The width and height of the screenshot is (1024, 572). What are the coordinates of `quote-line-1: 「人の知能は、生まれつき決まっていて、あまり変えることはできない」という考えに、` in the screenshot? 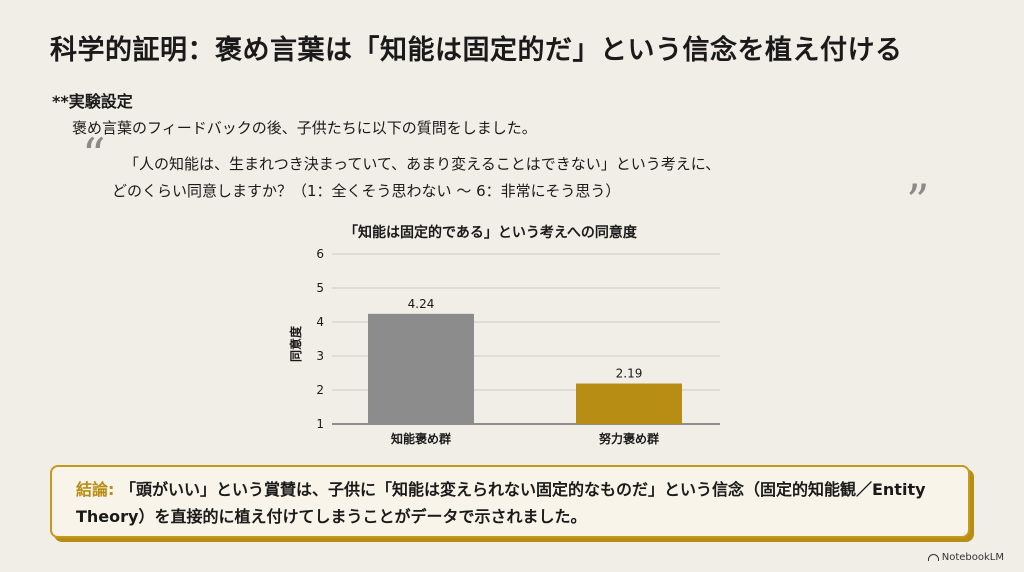 It's located at (422, 164).